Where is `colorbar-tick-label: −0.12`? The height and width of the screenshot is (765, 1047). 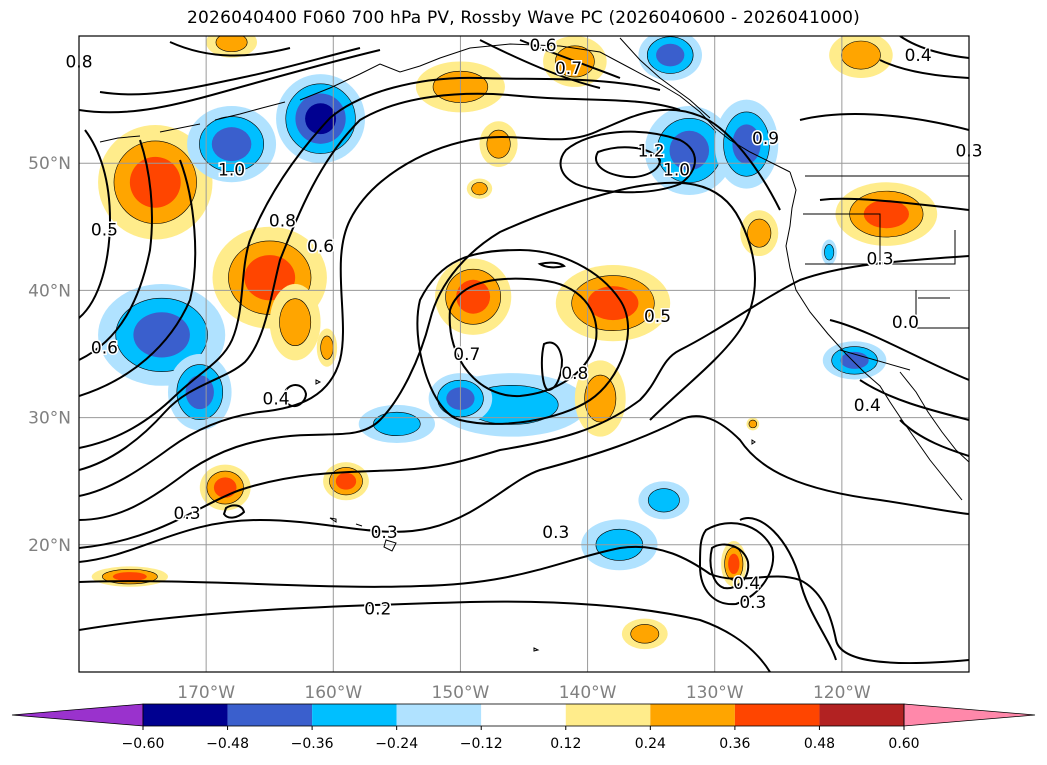 colorbar-tick-label: −0.12 is located at coordinates (481, 744).